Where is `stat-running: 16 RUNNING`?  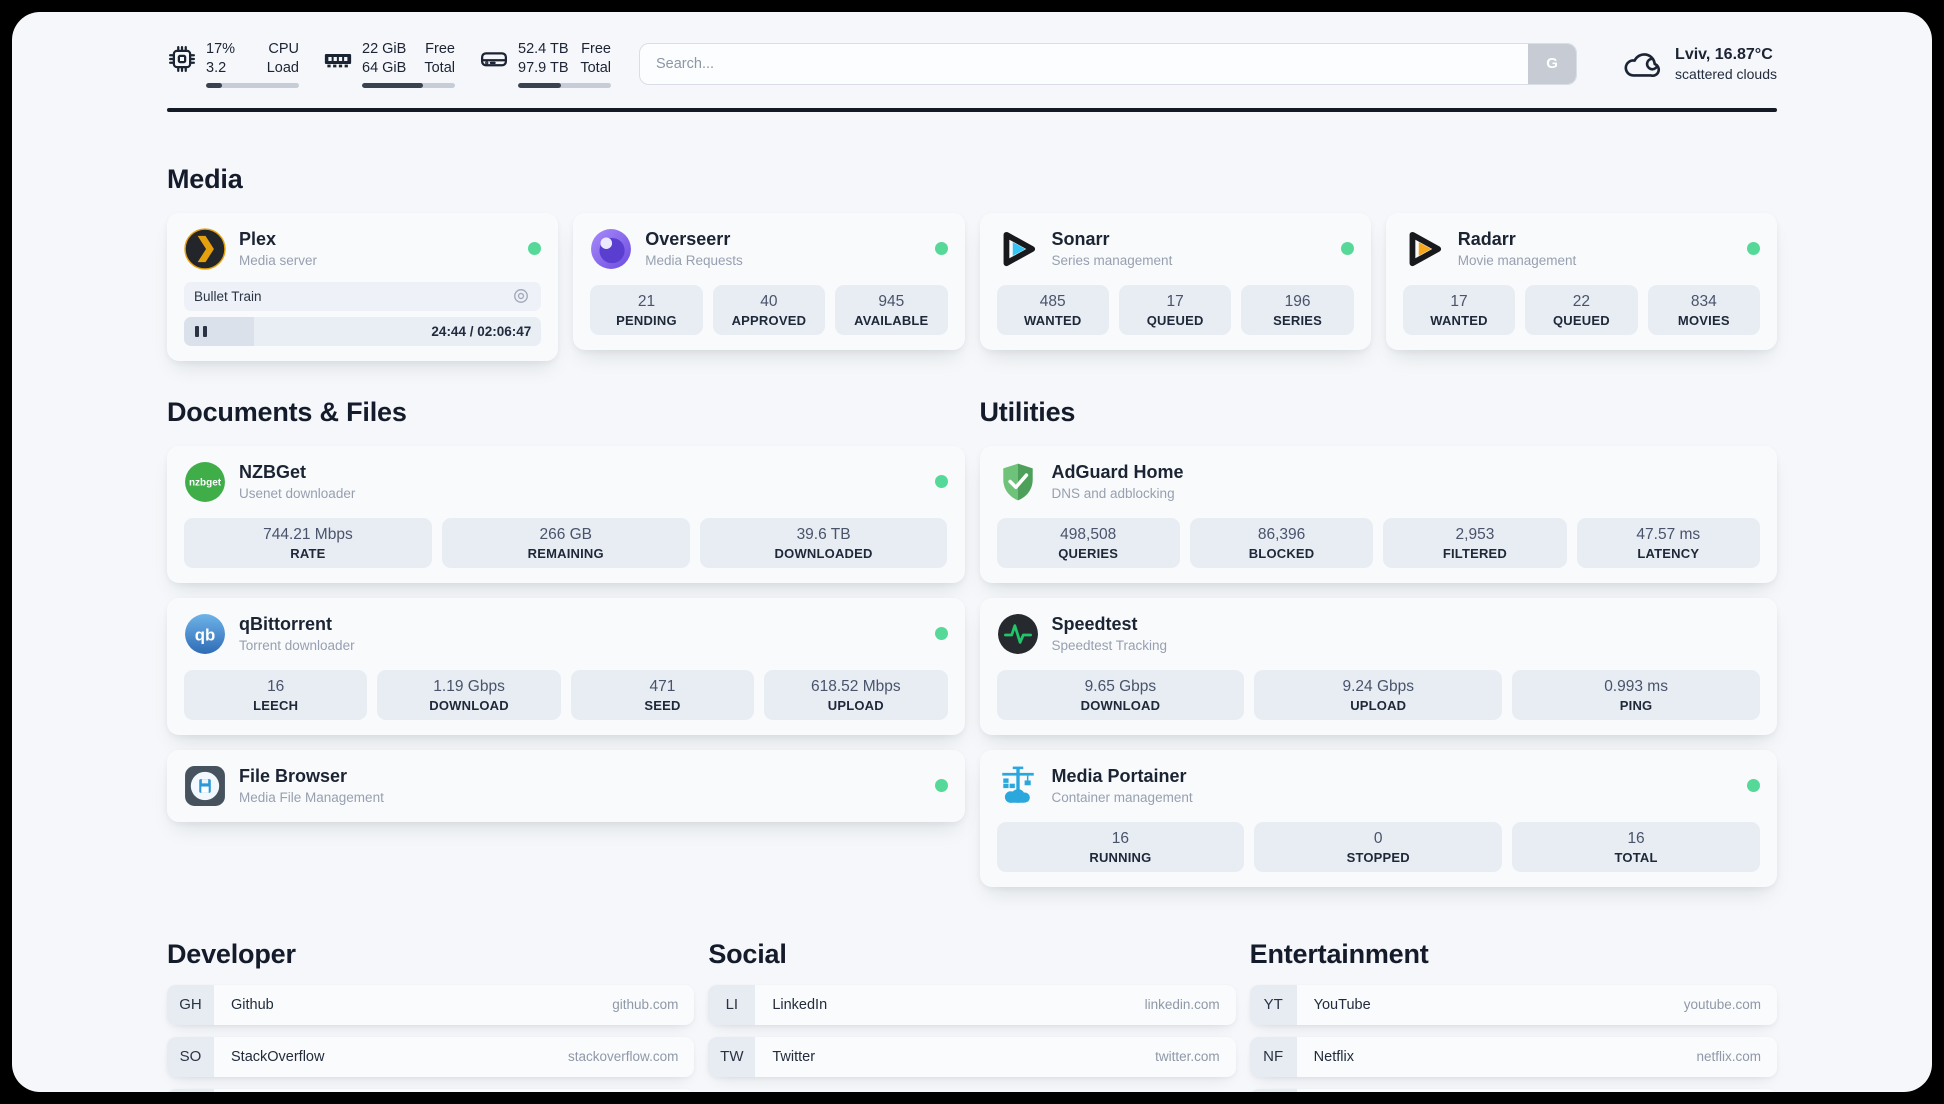 stat-running: 16 RUNNING is located at coordinates (1120, 846).